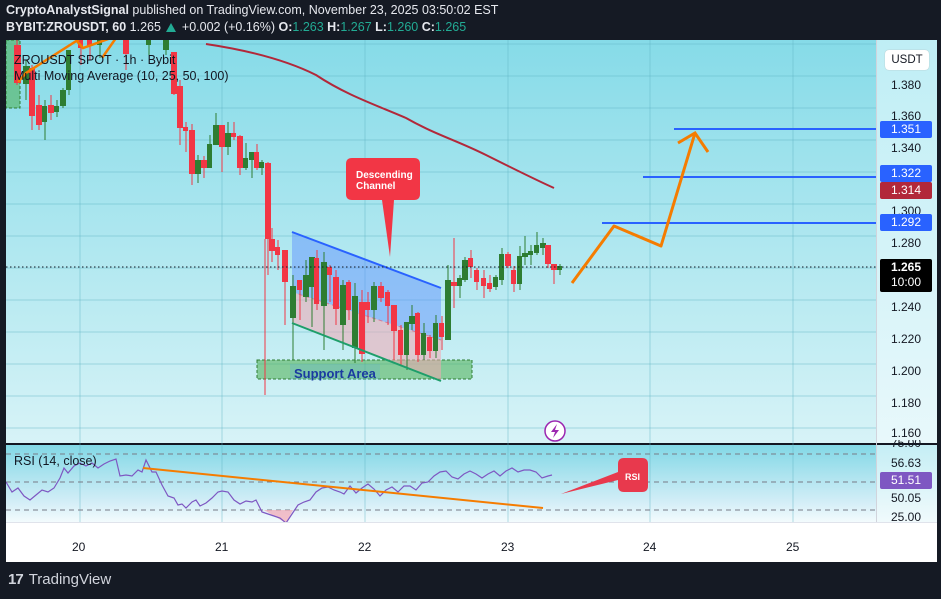 The width and height of the screenshot is (941, 599). What do you see at coordinates (121, 76) in the screenshot?
I see `indicator-legend: Multi Moving Average (10, 25, 50, 100)` at bounding box center [121, 76].